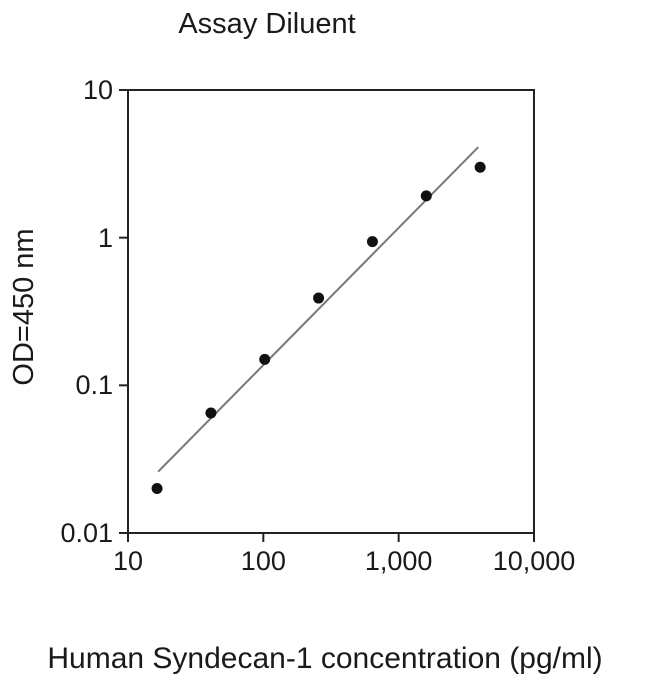 The image size is (650, 674). I want to click on x-axis-title: Human Syndecan-1 concentration (pg/ml), so click(325, 658).